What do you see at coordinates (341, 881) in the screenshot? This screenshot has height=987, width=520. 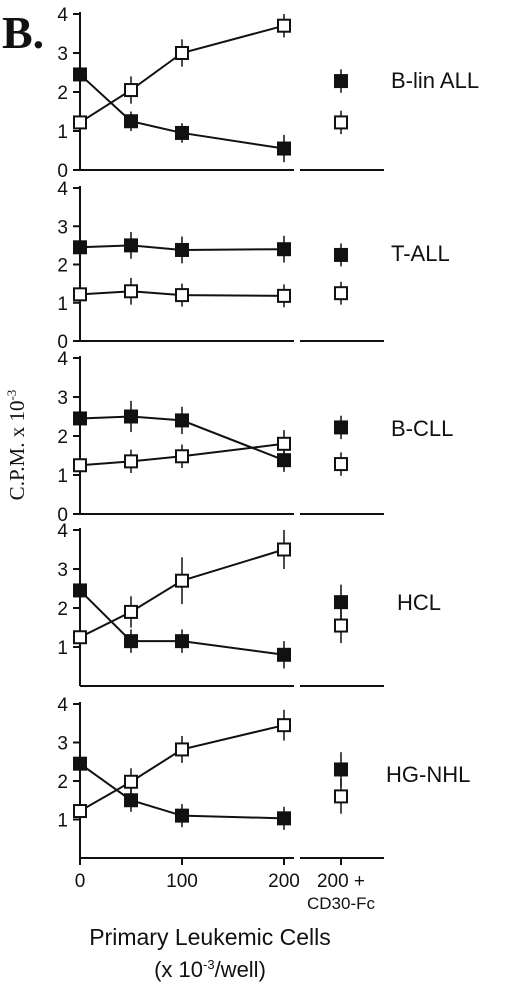 I see `control-tick-label-line1: 200 +` at bounding box center [341, 881].